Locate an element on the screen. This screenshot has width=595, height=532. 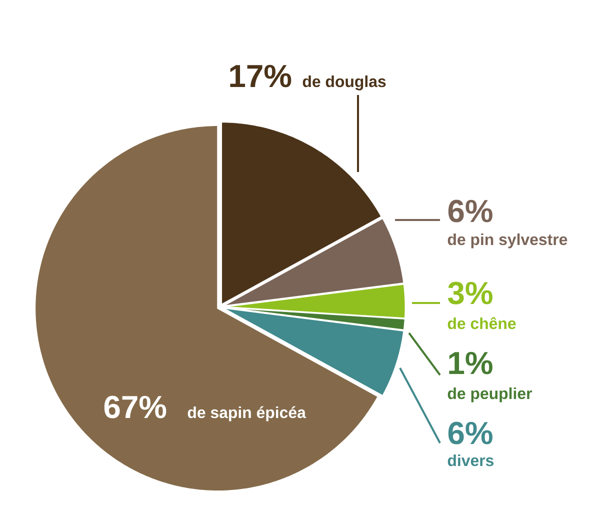
slice-label: de peuplier is located at coordinates (490, 394).